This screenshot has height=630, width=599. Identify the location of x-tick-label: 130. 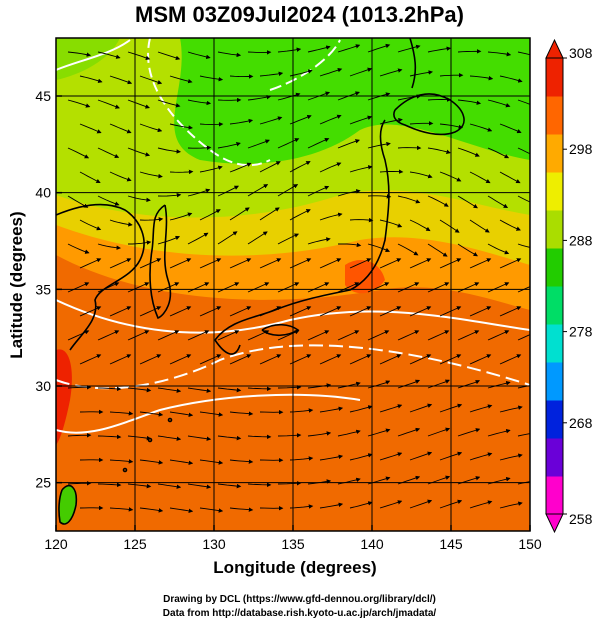
(214, 544).